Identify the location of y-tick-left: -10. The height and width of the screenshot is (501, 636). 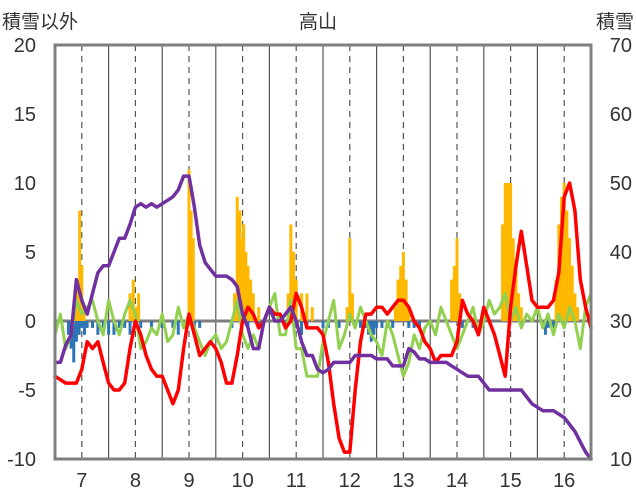
(21, 460).